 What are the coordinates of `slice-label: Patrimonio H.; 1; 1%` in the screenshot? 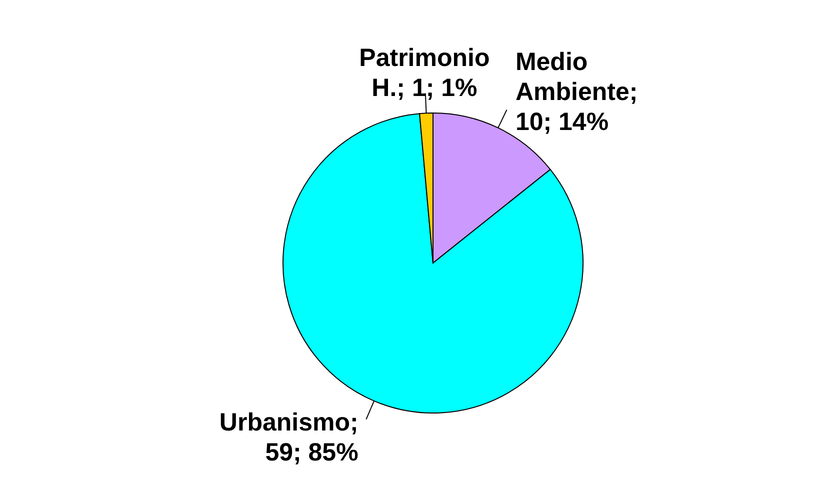 It's located at (424, 73).